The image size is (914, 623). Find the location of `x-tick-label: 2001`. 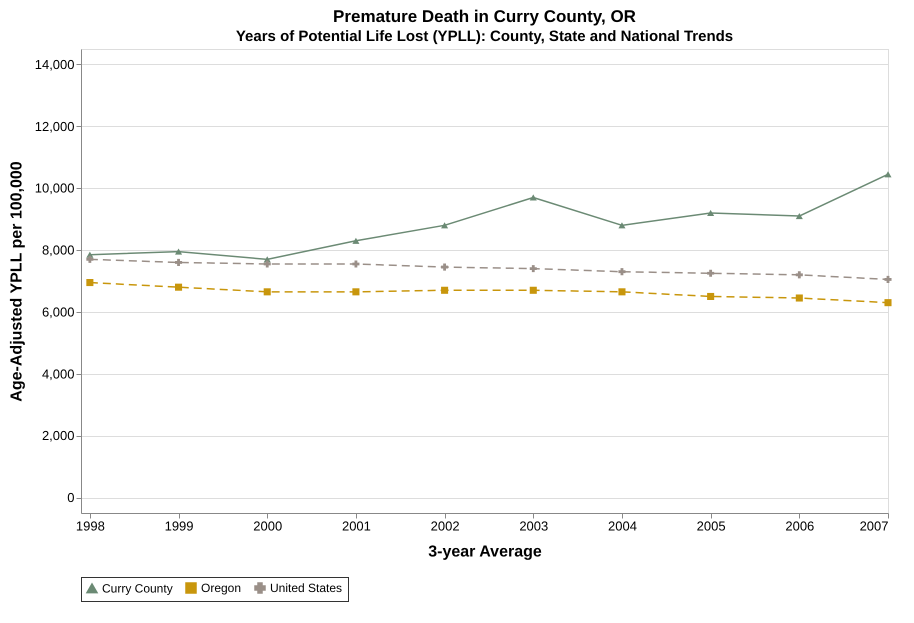

x-tick-label: 2001 is located at coordinates (356, 526).